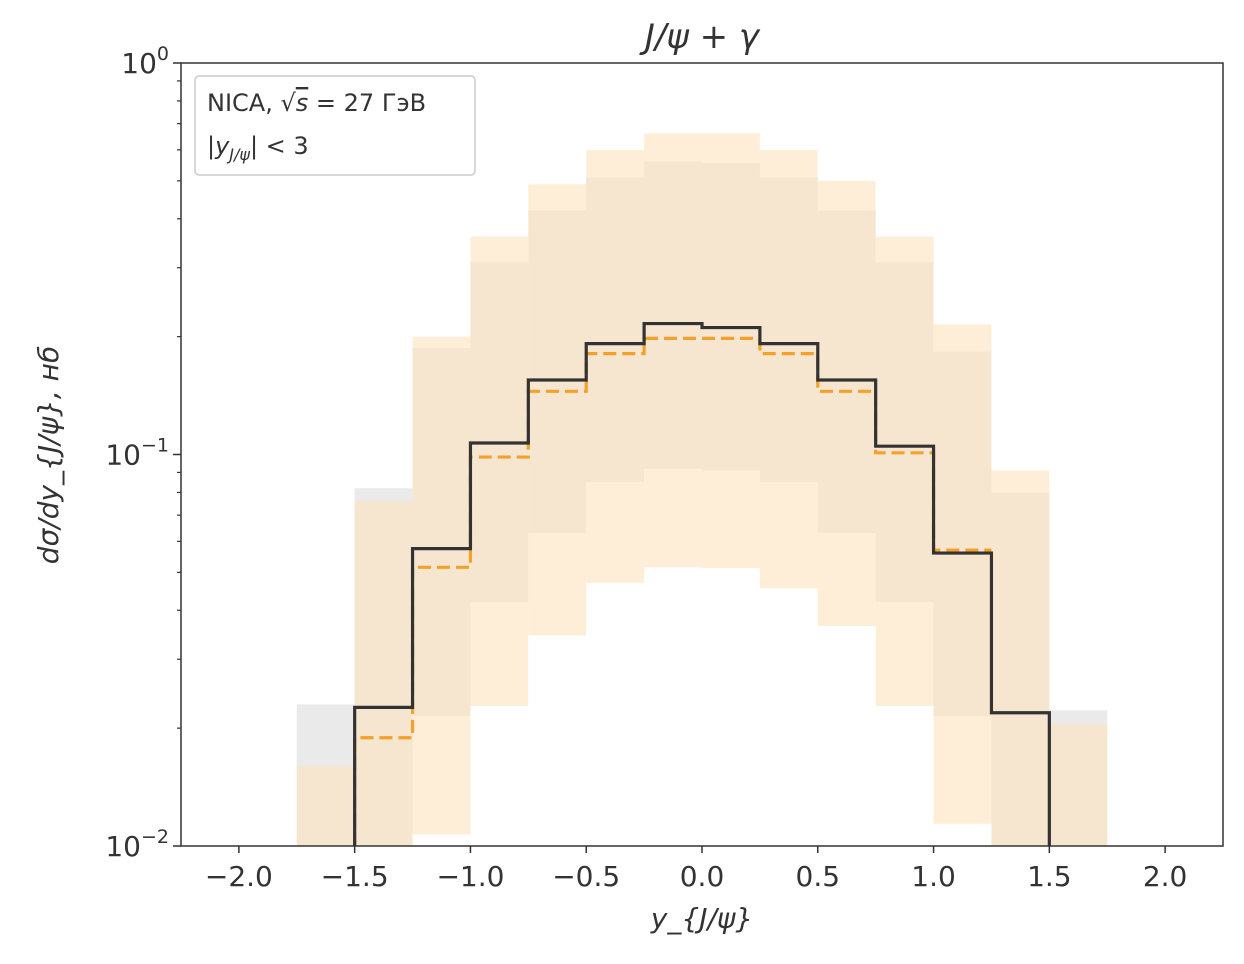 Image resolution: width=1244 pixels, height=964 pixels. Describe the element at coordinates (137, 453) in the screenshot. I see `y-tick-label-1: 10⁻¹` at that location.